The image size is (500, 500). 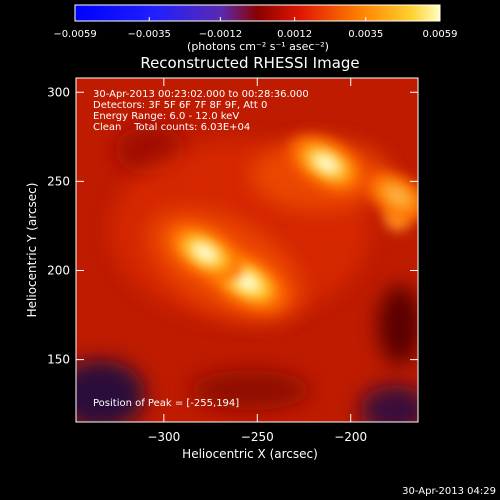 What do you see at coordinates (180, 105) in the screenshot?
I see `annotation-detectors: Detectors: 3F 5F 6F 7F 8F 9F, Att 0` at bounding box center [180, 105].